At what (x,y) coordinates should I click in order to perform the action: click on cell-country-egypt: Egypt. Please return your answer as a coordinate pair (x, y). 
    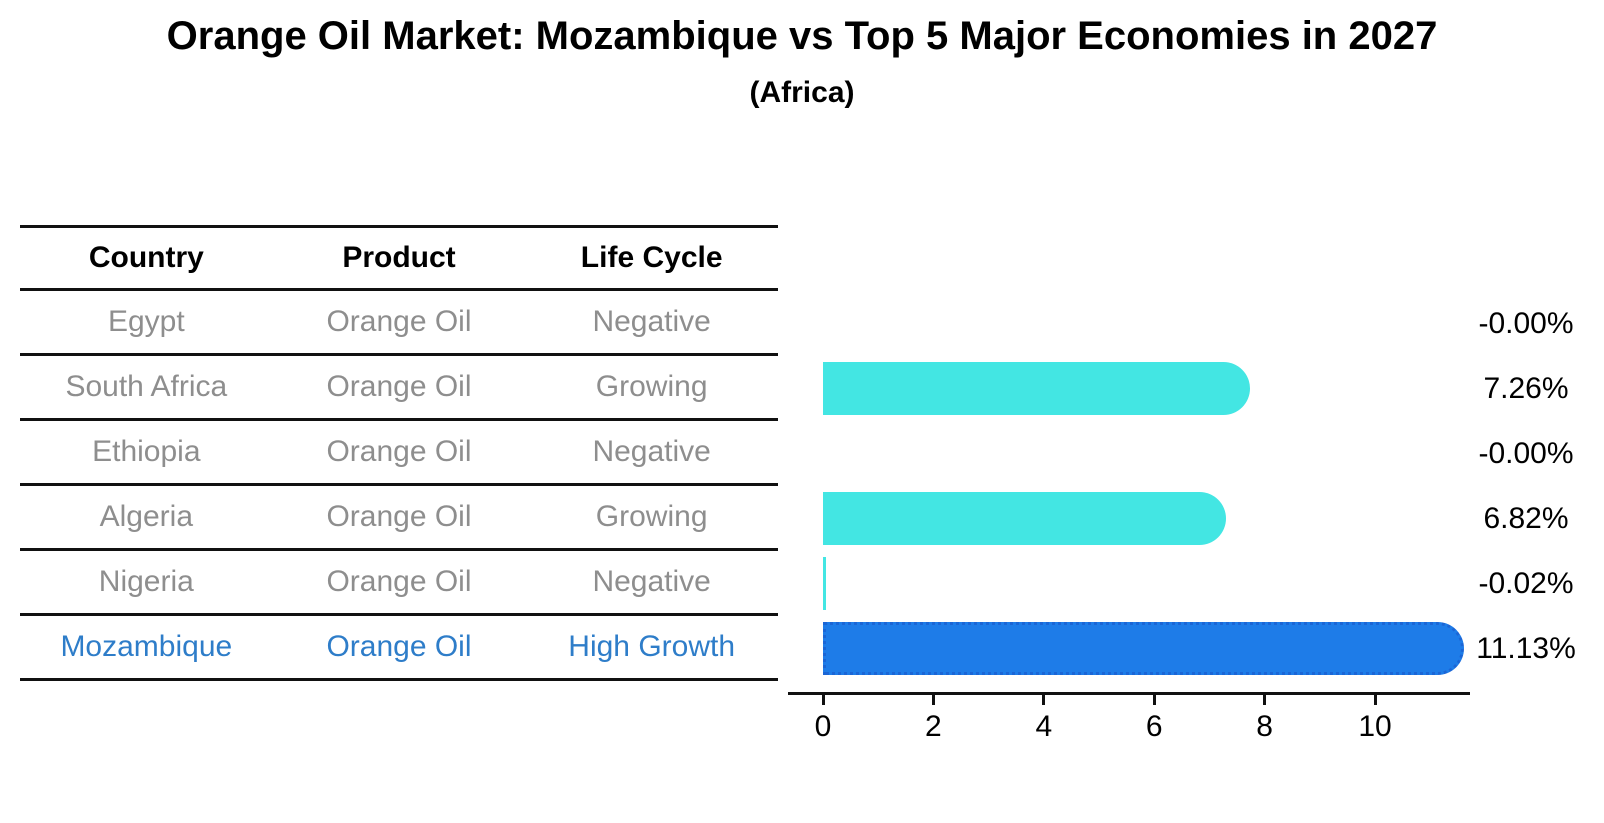
    Looking at the image, I should click on (146, 321).